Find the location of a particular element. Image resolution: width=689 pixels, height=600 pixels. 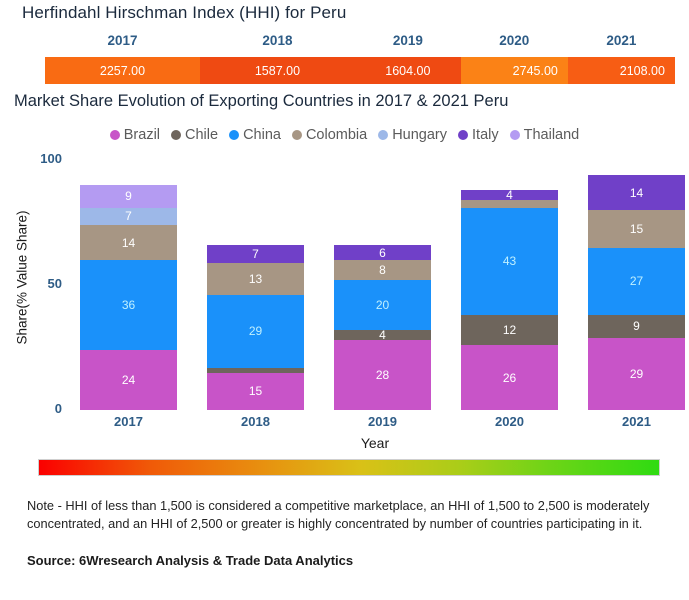

bar-segment-brazil: 15 is located at coordinates (255, 391).